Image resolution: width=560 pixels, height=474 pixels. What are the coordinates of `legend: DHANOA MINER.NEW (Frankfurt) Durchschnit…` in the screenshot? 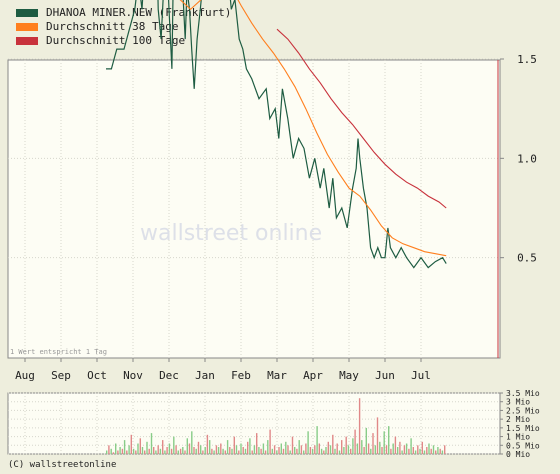 It's located at (123, 27).